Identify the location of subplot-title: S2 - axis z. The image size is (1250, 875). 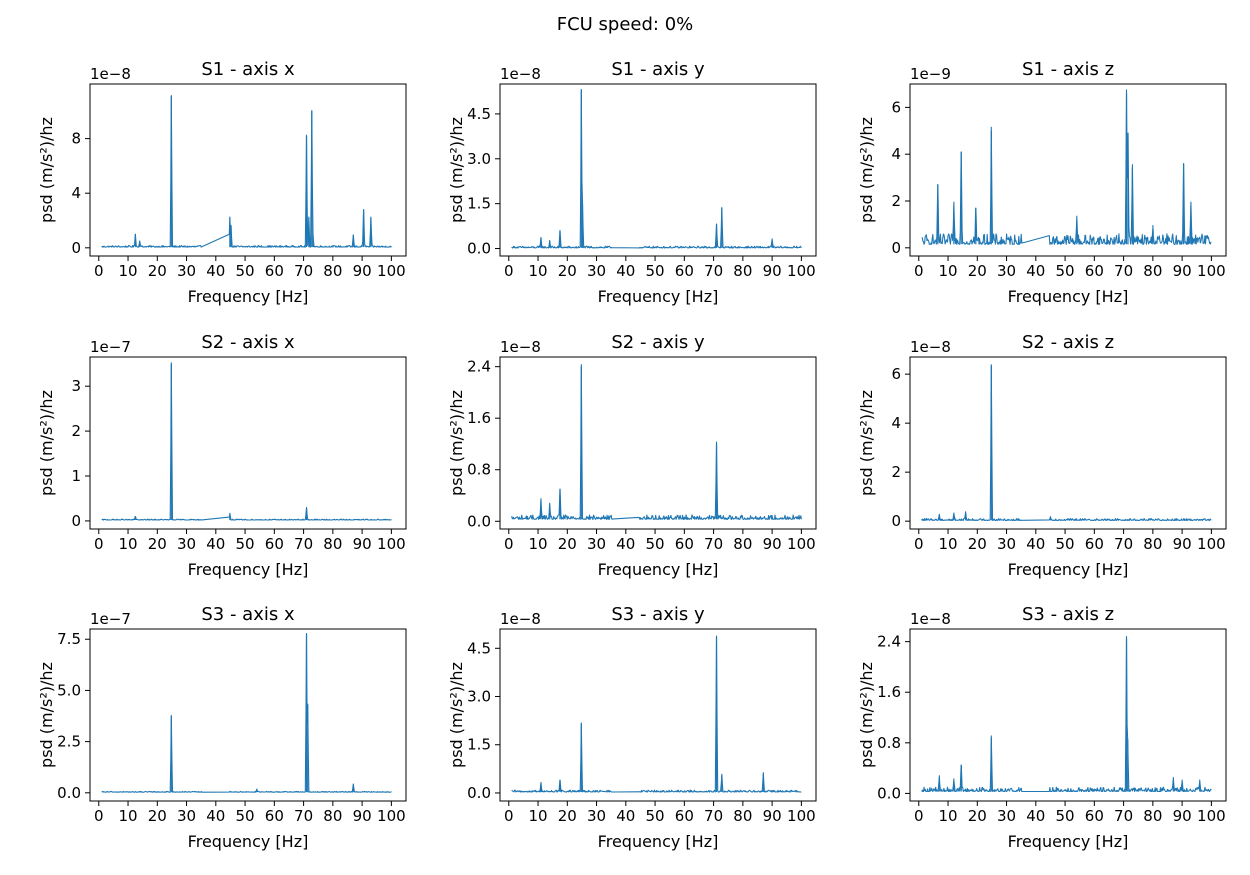
(1068, 342).